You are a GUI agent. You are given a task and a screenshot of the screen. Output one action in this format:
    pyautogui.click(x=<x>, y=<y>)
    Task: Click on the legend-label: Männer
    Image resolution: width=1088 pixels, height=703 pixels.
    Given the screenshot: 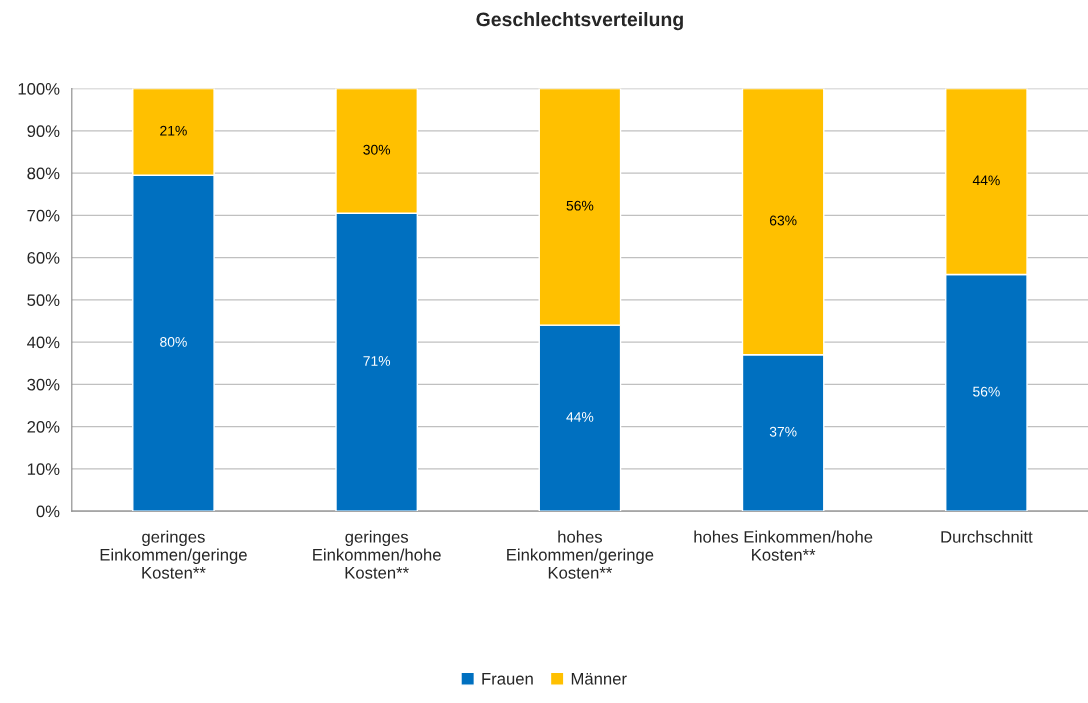 What is the action you would take?
    pyautogui.click(x=599, y=679)
    